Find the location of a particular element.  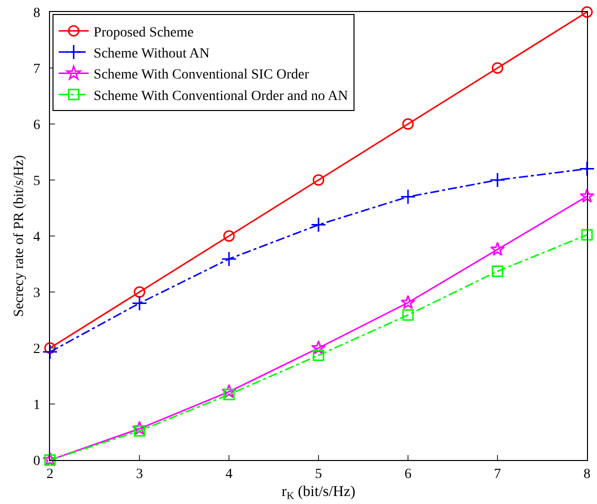

x-tick-label: 2 is located at coordinates (50, 474).